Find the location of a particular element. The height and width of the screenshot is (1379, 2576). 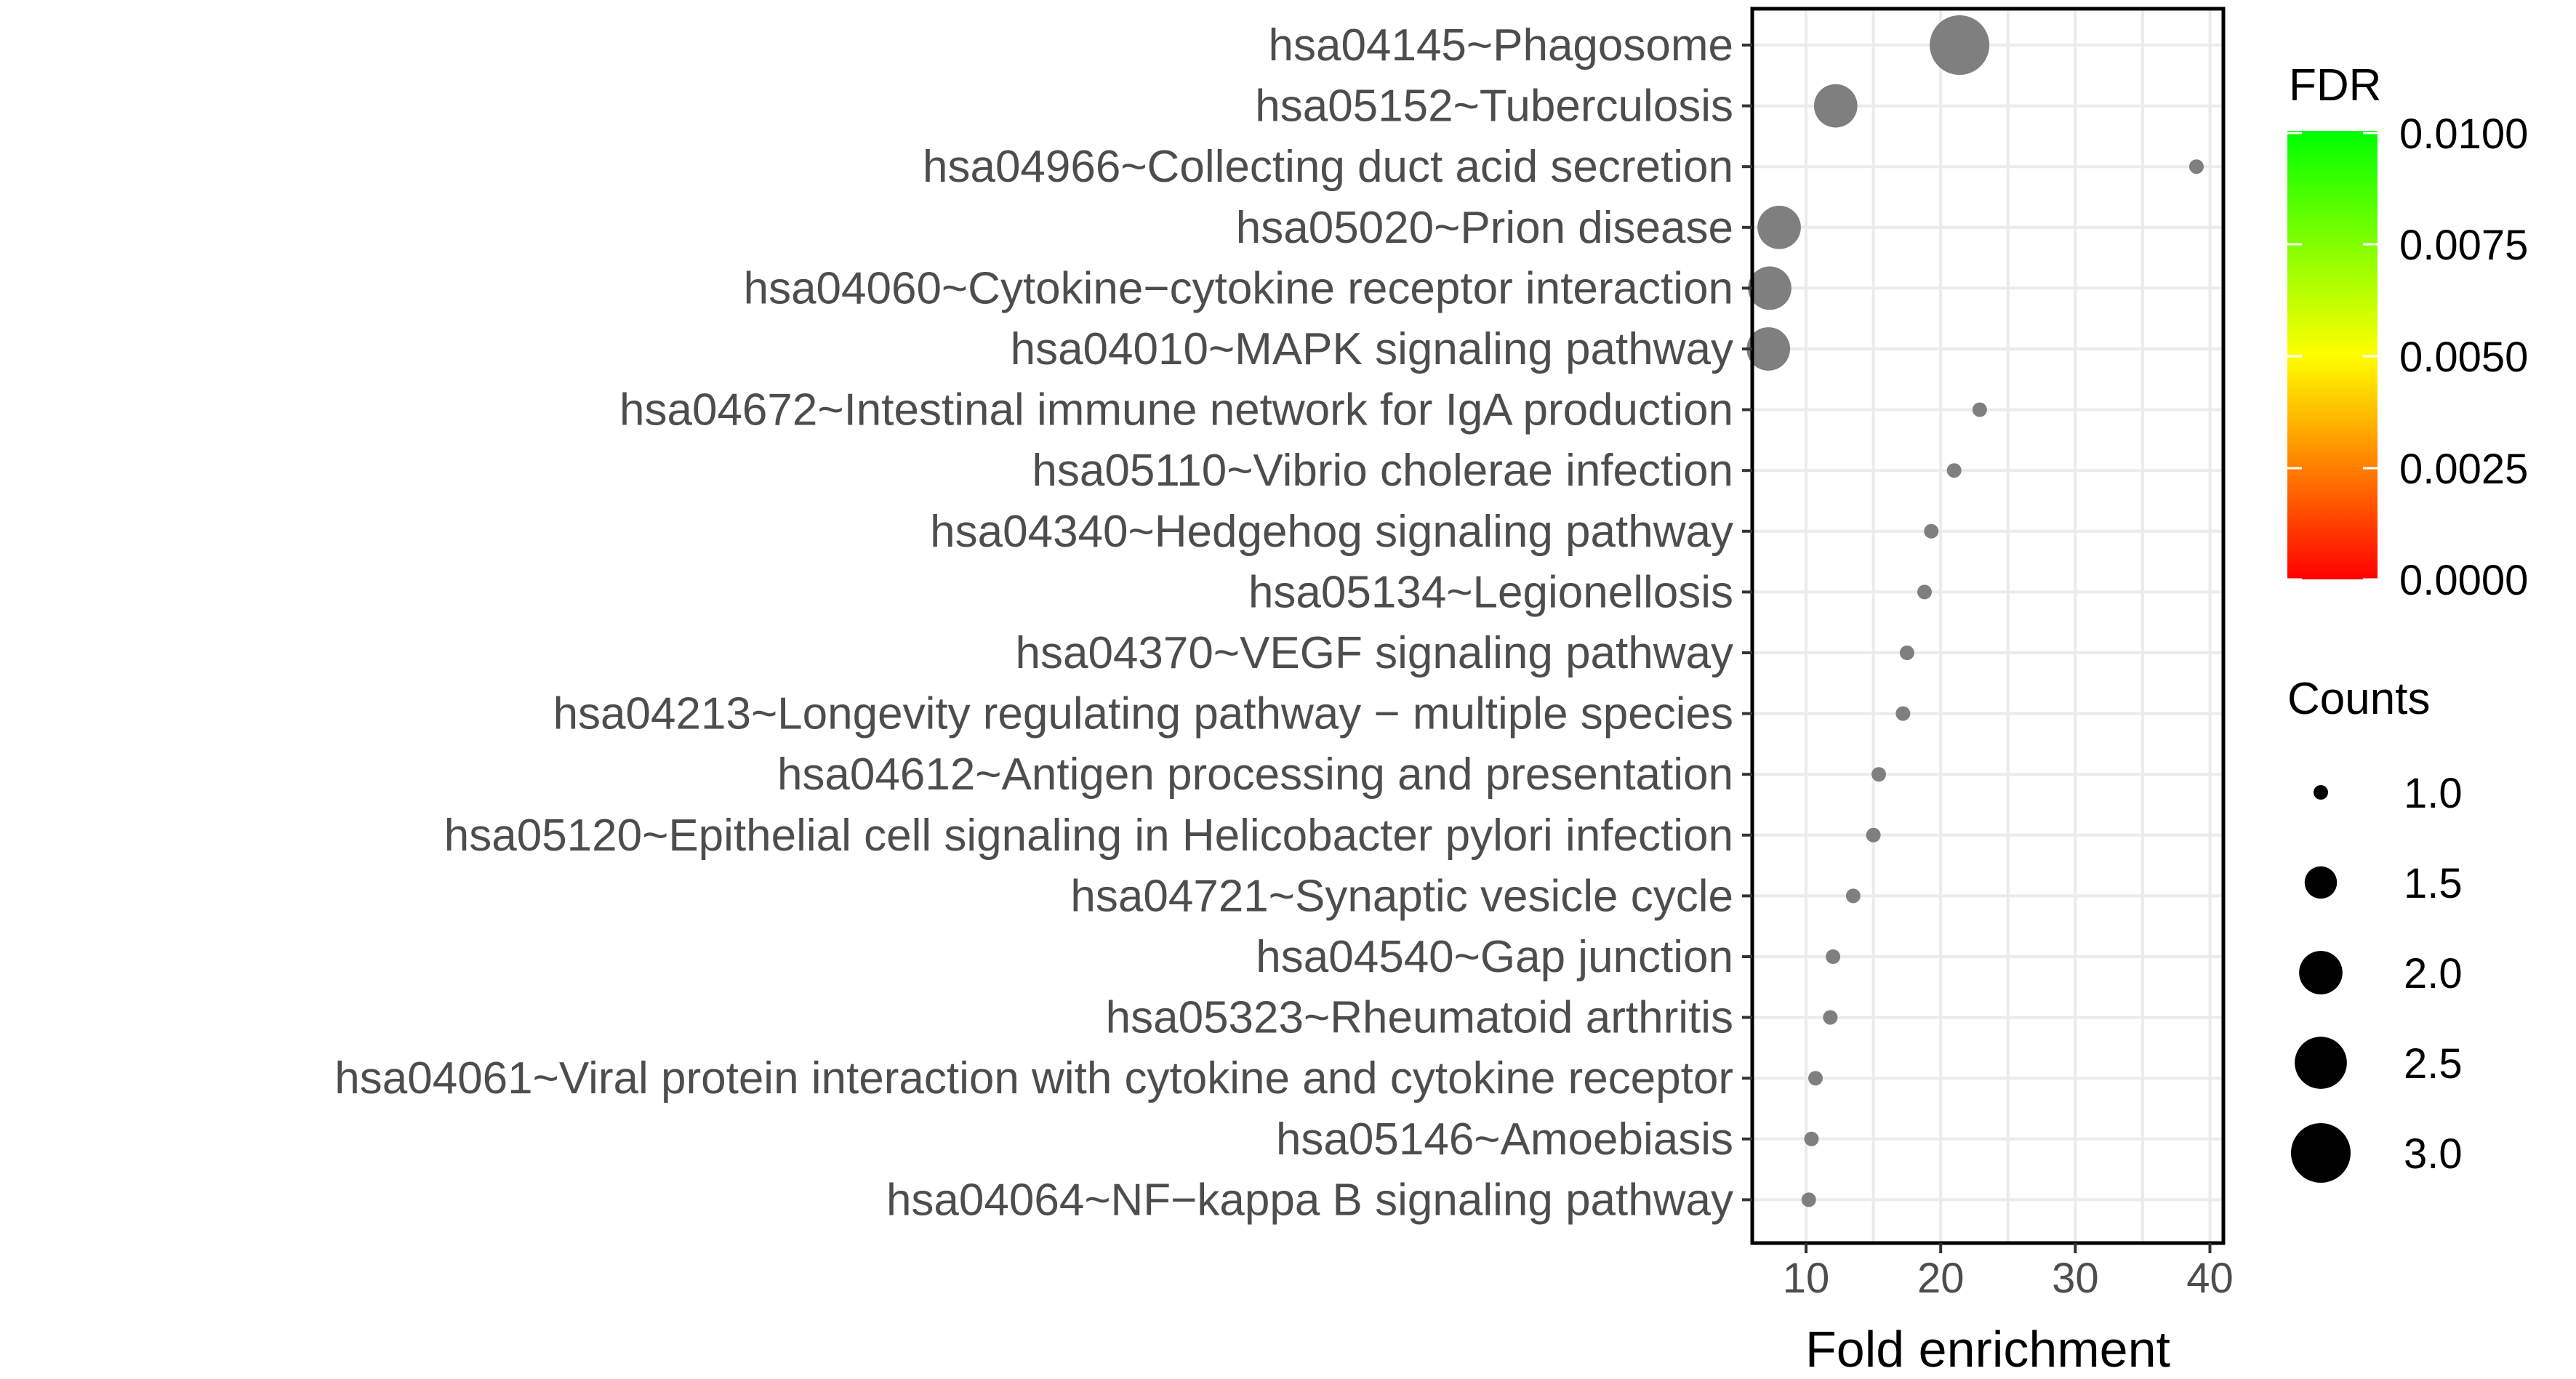

category-label: hsa04966~Collecting duct acid secretion is located at coordinates (1328, 167).